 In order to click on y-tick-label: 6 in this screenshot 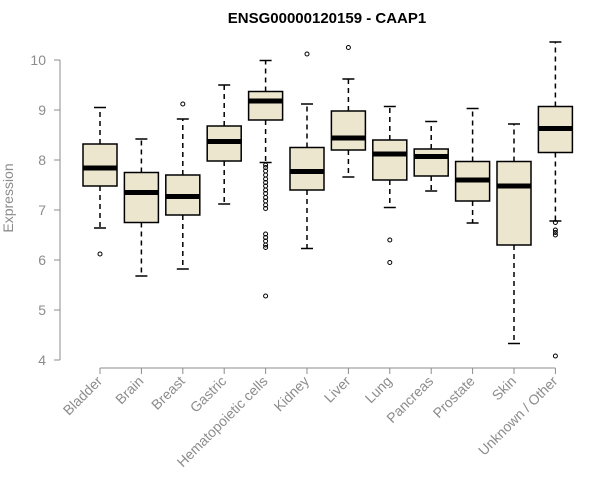, I will do `click(42, 260)`.